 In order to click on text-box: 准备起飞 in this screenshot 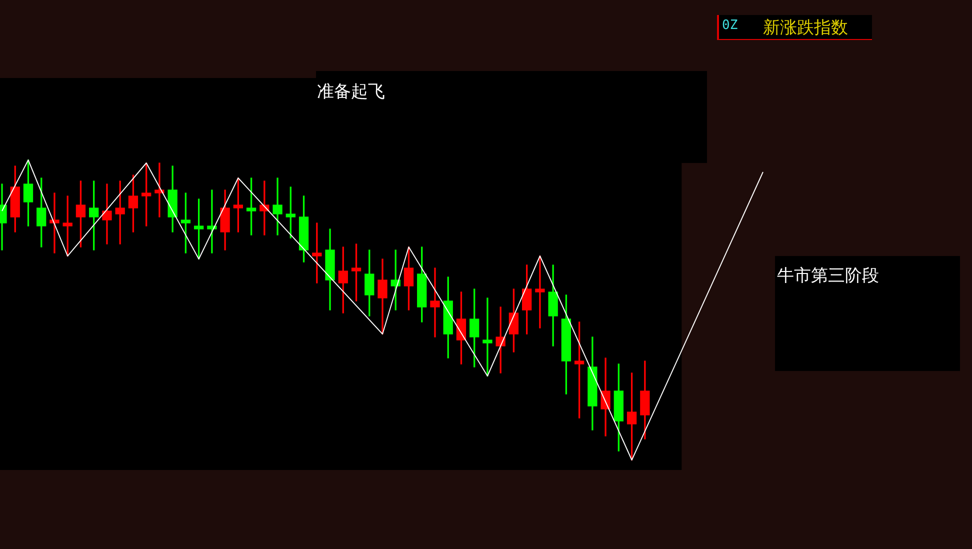, I will do `click(511, 117)`.